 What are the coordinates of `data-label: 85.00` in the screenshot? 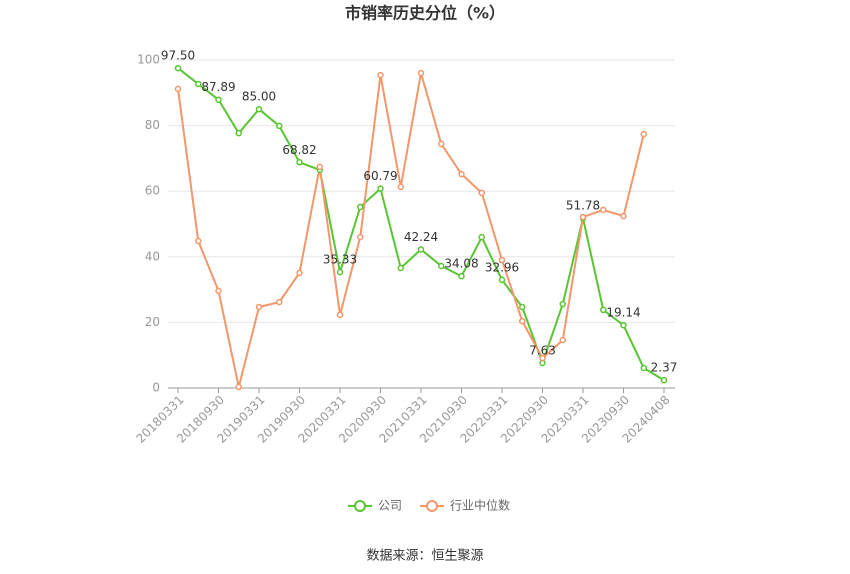 It's located at (259, 97).